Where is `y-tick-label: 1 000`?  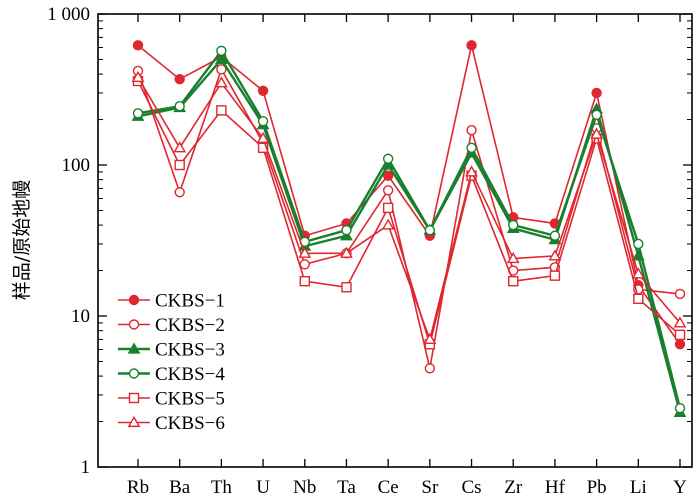
y-tick-label: 1 000 is located at coordinates (68, 14).